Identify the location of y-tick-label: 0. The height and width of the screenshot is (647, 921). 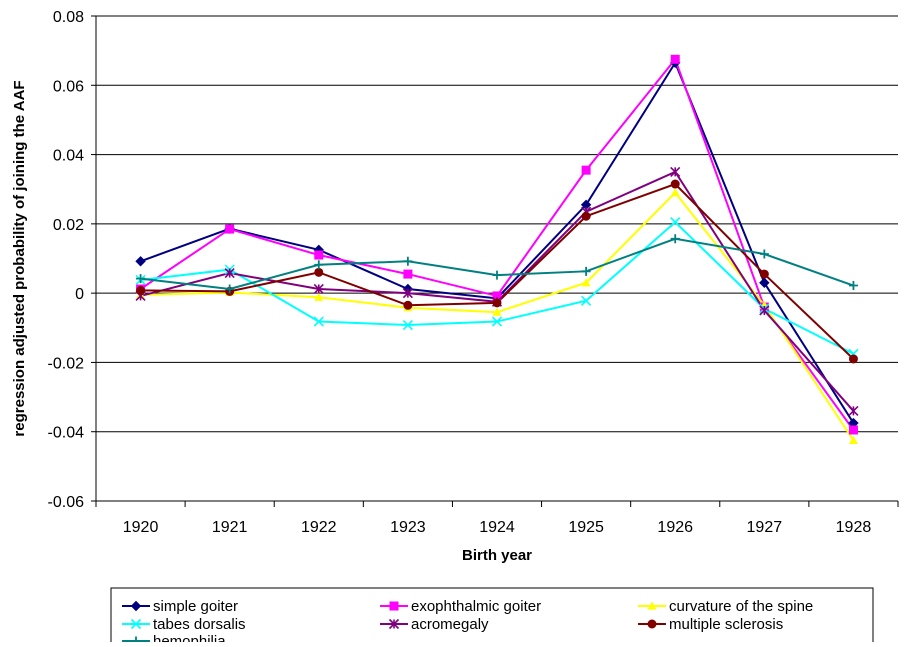
(79, 294).